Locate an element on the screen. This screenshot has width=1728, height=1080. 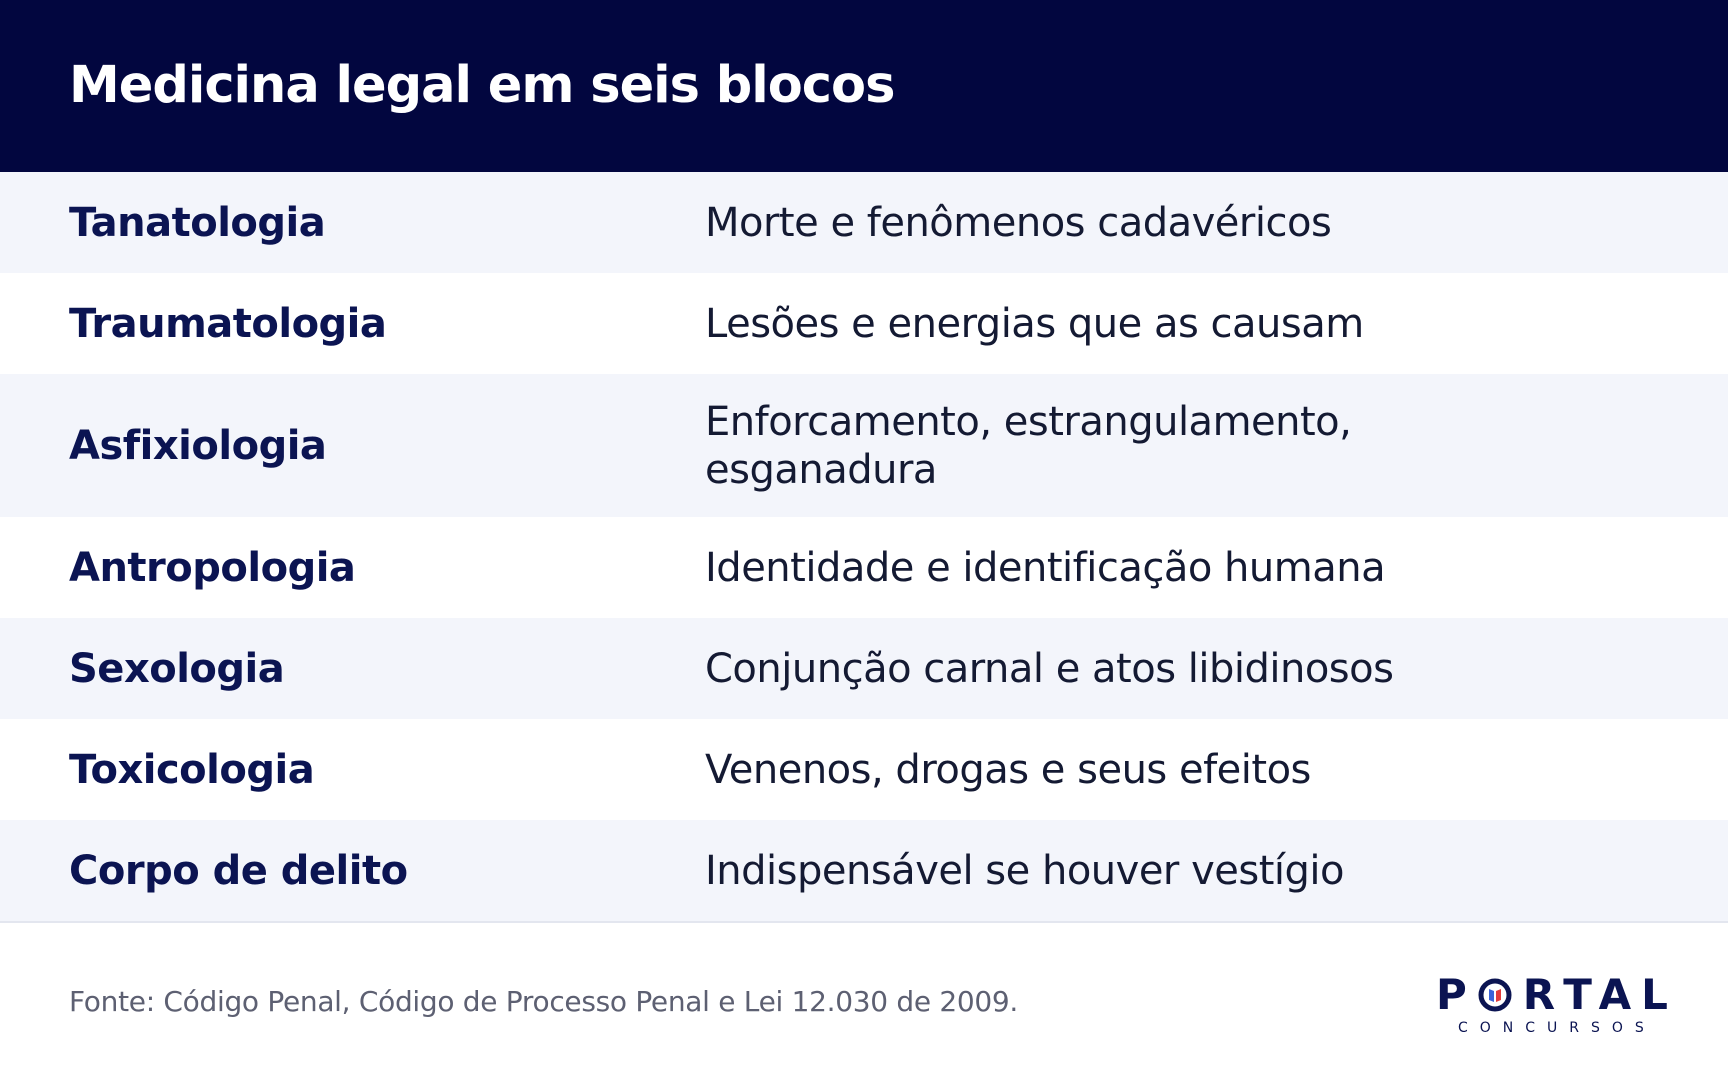
footer-divider is located at coordinates (864, 922).